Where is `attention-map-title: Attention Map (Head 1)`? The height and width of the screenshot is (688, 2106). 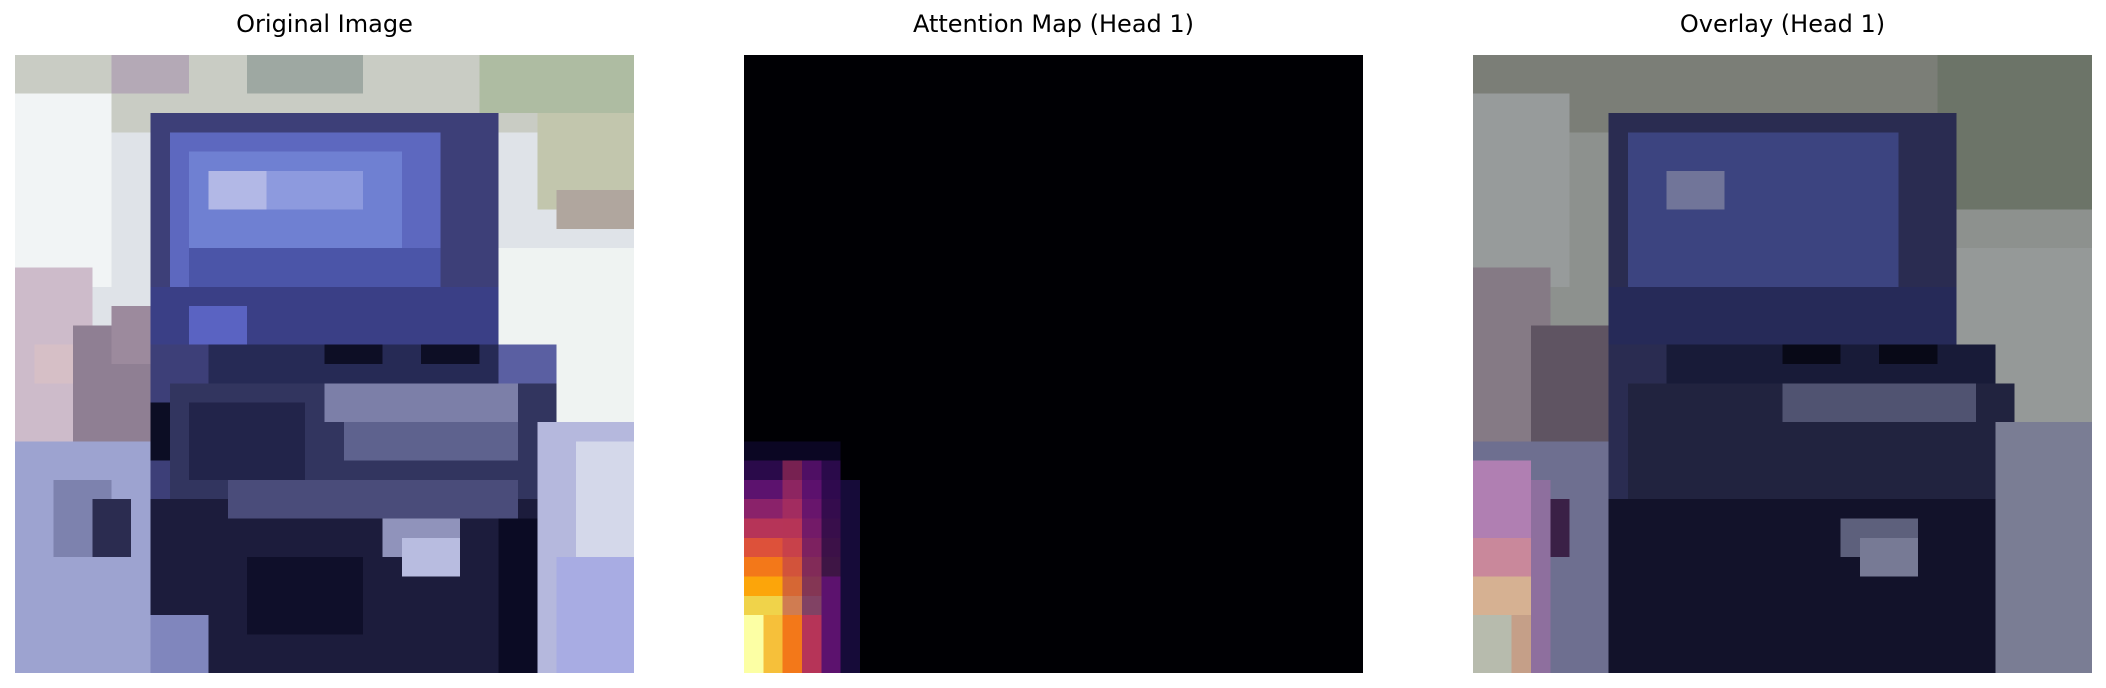
attention-map-title: Attention Map (Head 1) is located at coordinates (1053, 24).